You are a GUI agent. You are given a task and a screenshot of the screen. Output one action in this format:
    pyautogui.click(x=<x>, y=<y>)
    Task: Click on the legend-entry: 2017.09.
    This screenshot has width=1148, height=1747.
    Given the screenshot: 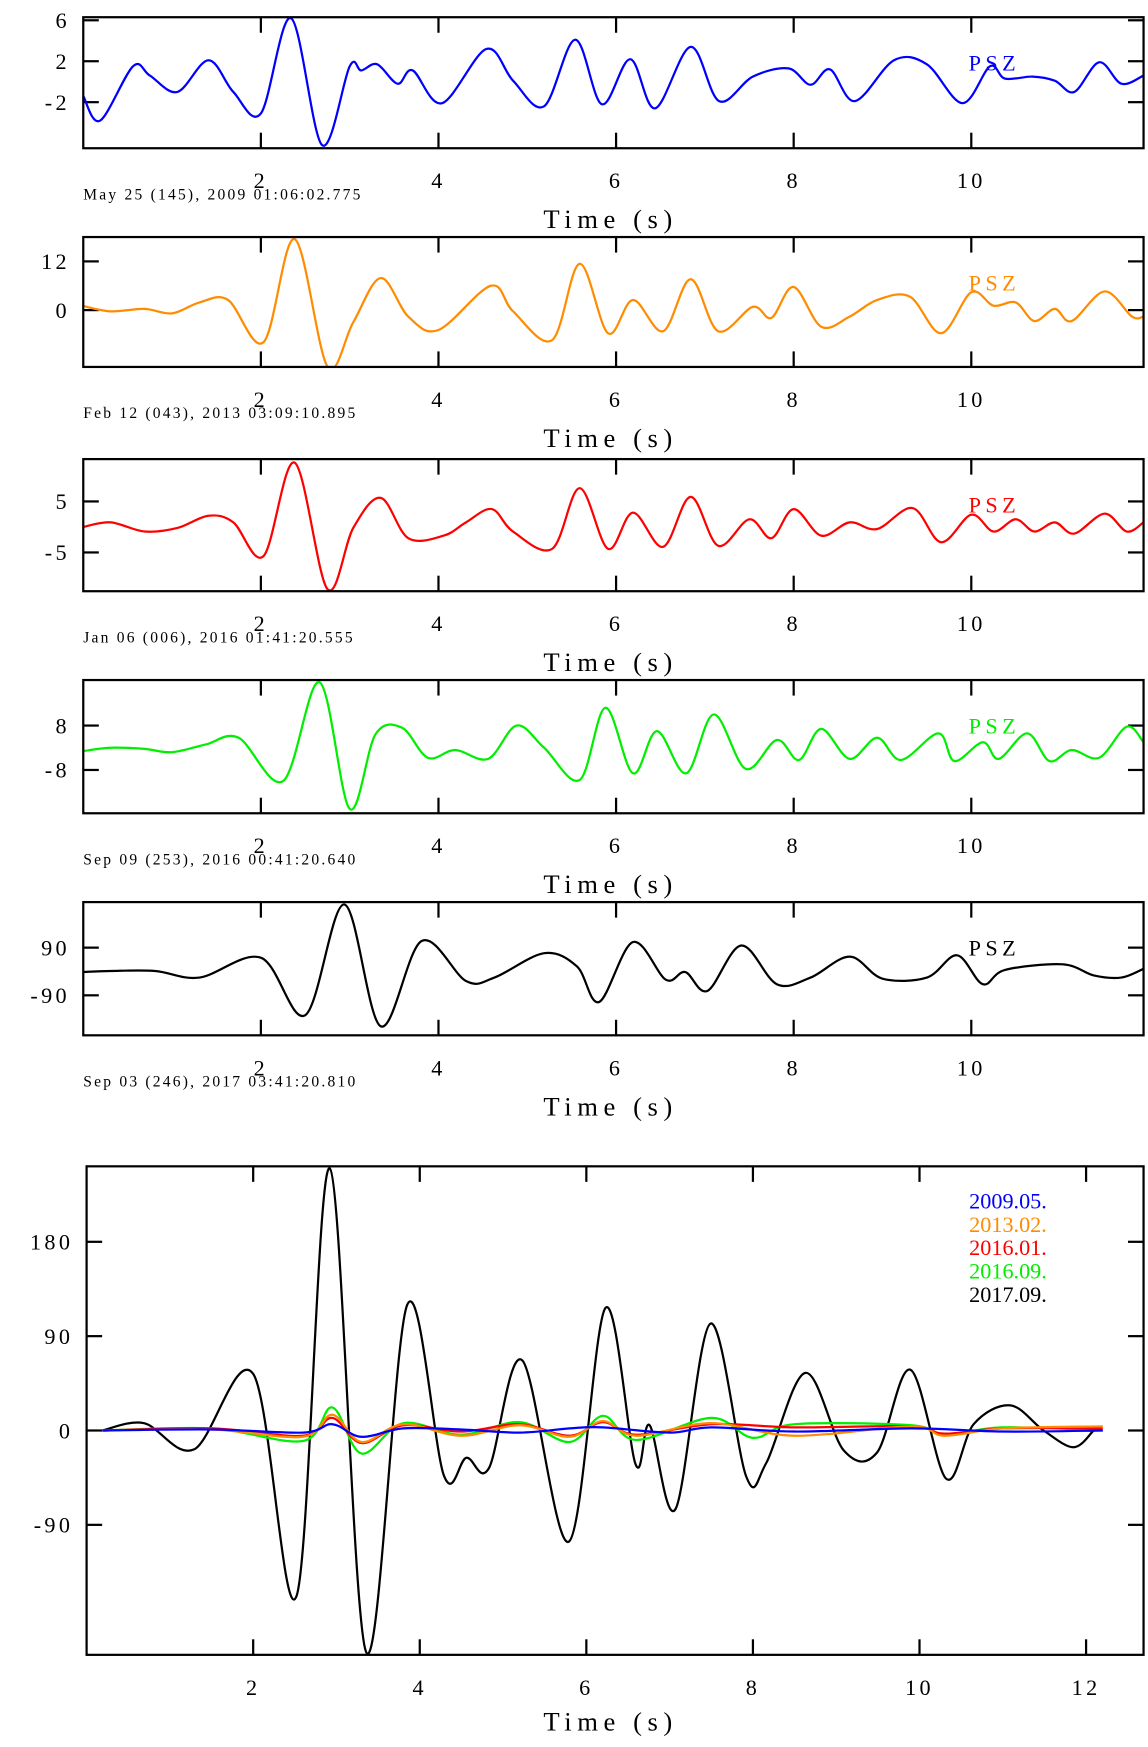 What is the action you would take?
    pyautogui.click(x=1008, y=1294)
    